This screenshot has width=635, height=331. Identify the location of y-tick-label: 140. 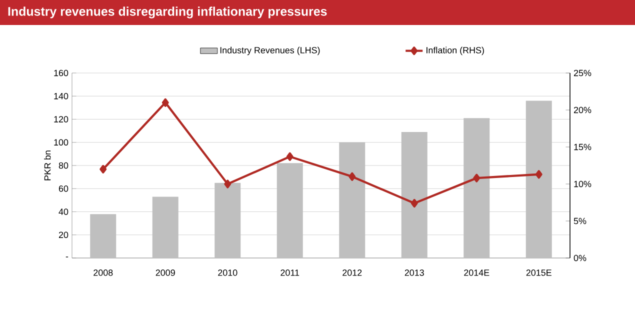
(61, 96).